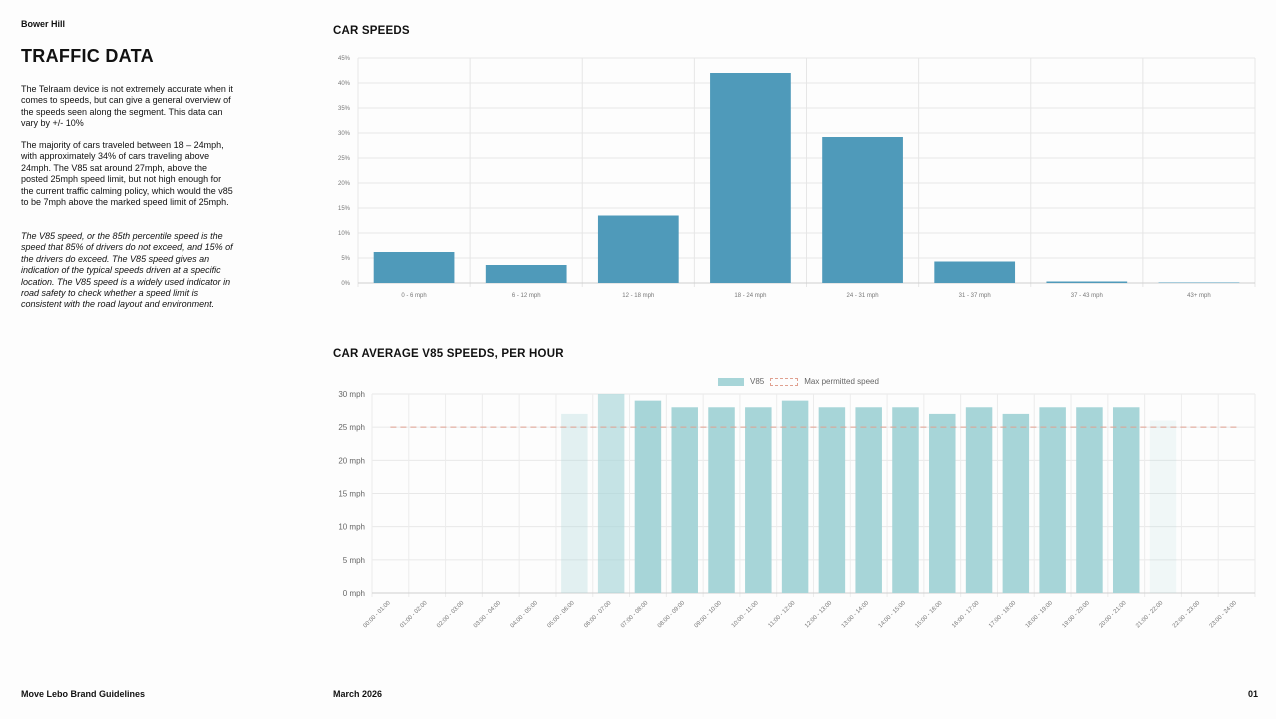 The image size is (1276, 719). Describe the element at coordinates (448, 354) in the screenshot. I see `chart-title-v85: CAR AVERAGE V85 SPEEDS, PER HOUR` at that location.